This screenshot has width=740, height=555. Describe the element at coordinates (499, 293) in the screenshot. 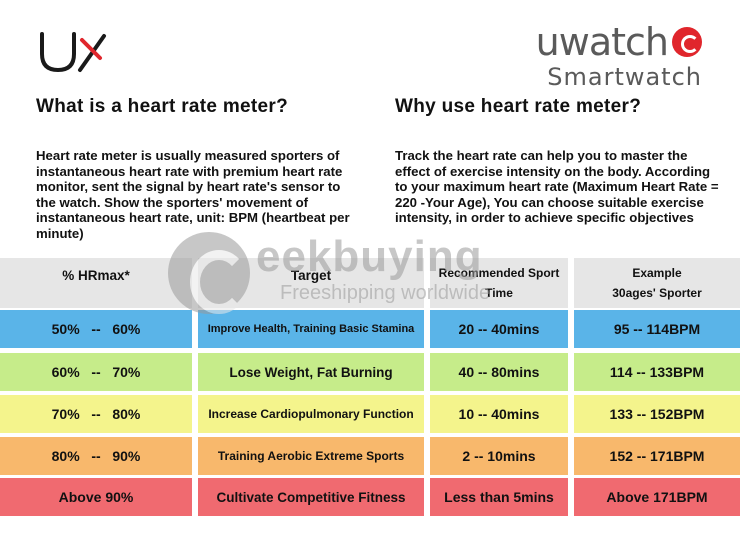

I see `header-time-line2: Time` at that location.